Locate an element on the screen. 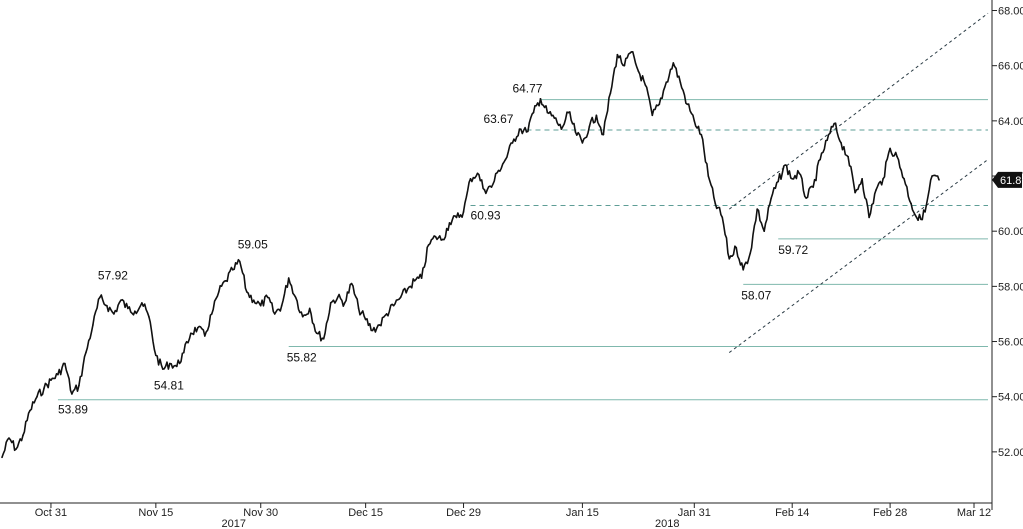  level-label: 57.92 is located at coordinates (113, 276).